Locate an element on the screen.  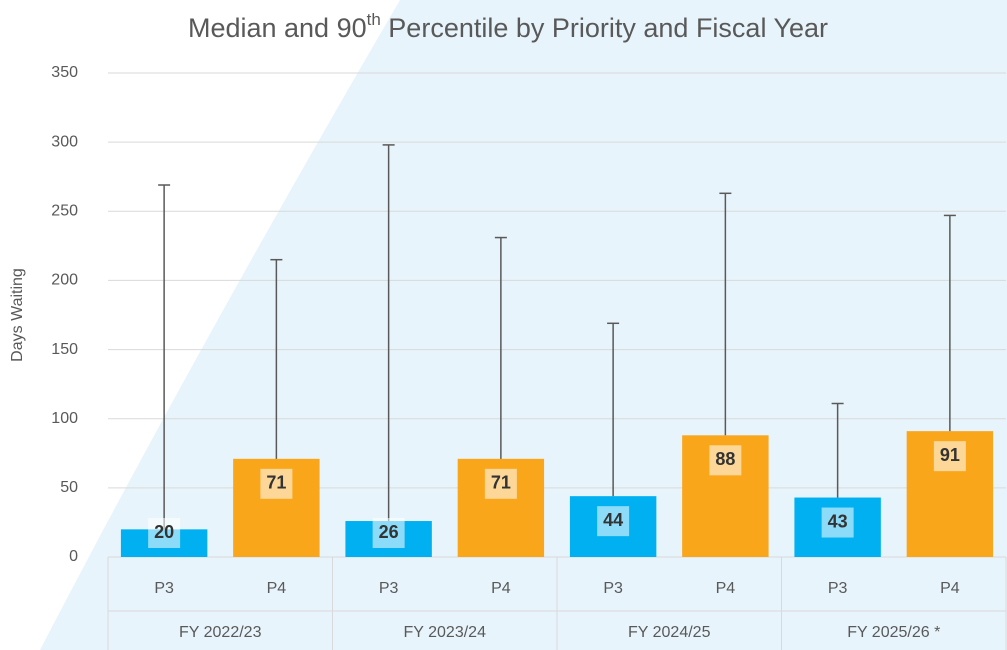
y-tick-label: 200 is located at coordinates (64, 280).